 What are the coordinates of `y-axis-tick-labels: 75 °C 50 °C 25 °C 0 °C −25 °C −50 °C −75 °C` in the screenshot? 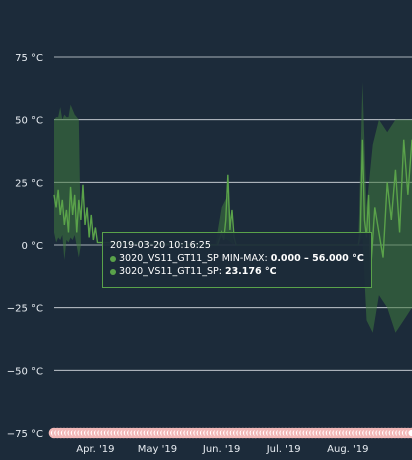 It's located at (25, 246).